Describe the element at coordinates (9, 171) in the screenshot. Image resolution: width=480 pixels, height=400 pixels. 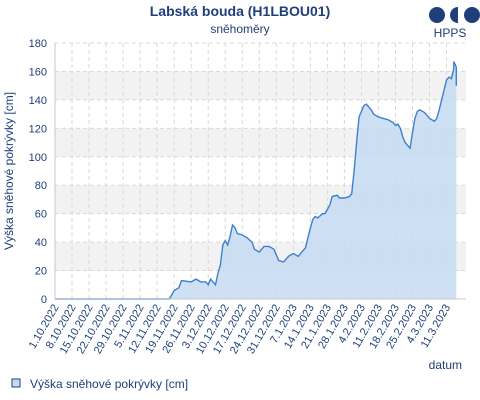
I see `y-axis-label: Výška sněhové pokrývky [cm]` at that location.